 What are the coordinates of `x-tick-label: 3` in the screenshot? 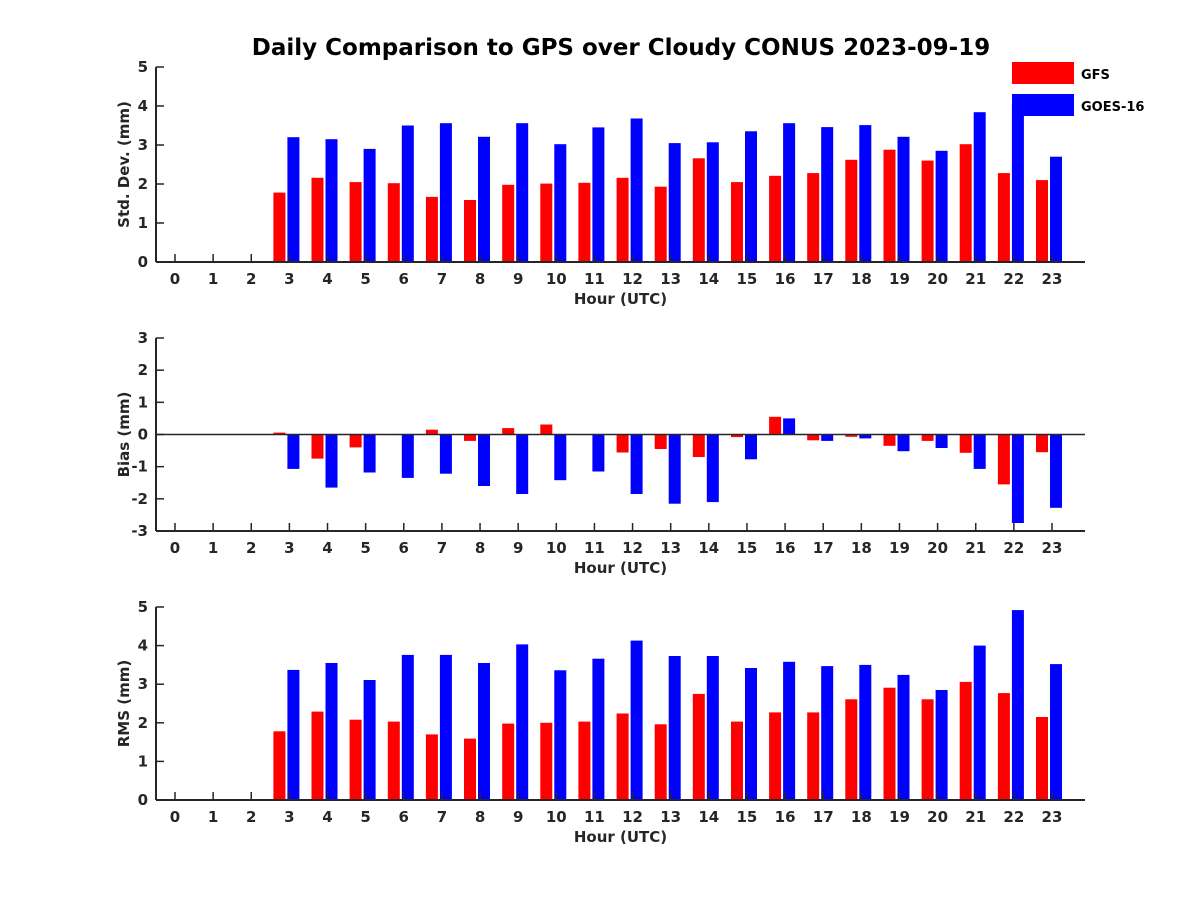 It's located at (289, 279).